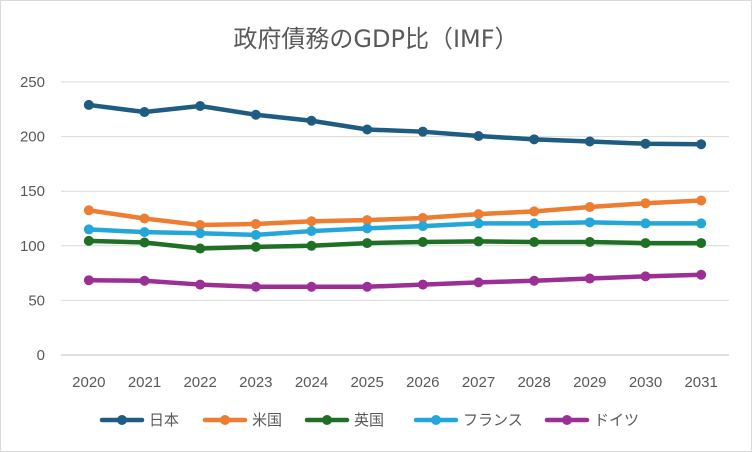 The height and width of the screenshot is (452, 752). I want to click on legend-item: 米国, so click(242, 420).